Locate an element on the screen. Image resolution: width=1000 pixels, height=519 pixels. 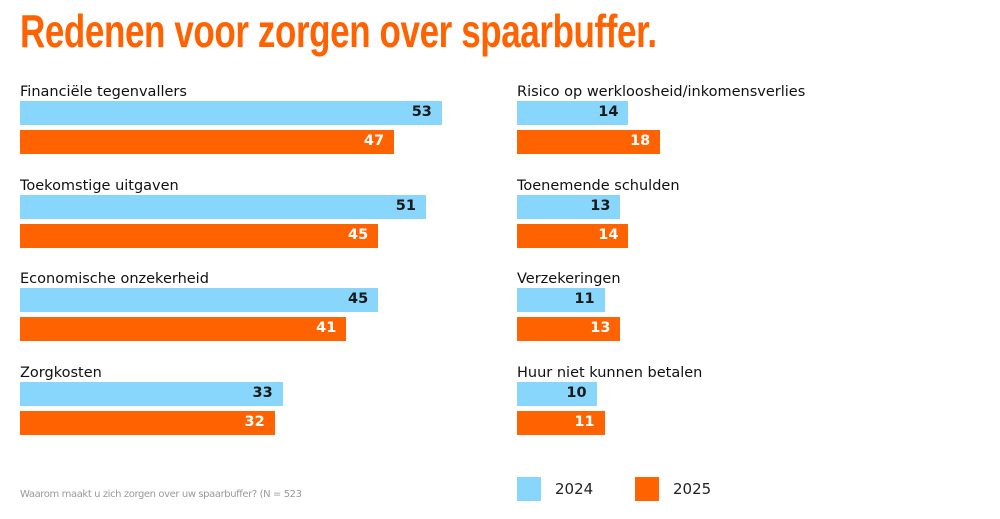
bar-2025: 11 is located at coordinates (561, 422).